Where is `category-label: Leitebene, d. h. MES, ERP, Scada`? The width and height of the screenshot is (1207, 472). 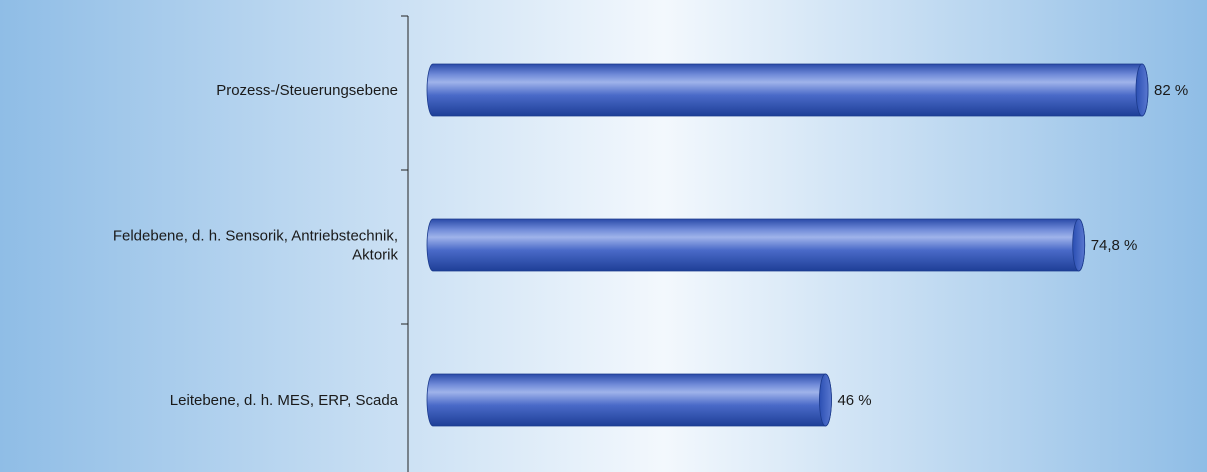
category-label: Leitebene, d. h. MES, ERP, Scada is located at coordinates (284, 400).